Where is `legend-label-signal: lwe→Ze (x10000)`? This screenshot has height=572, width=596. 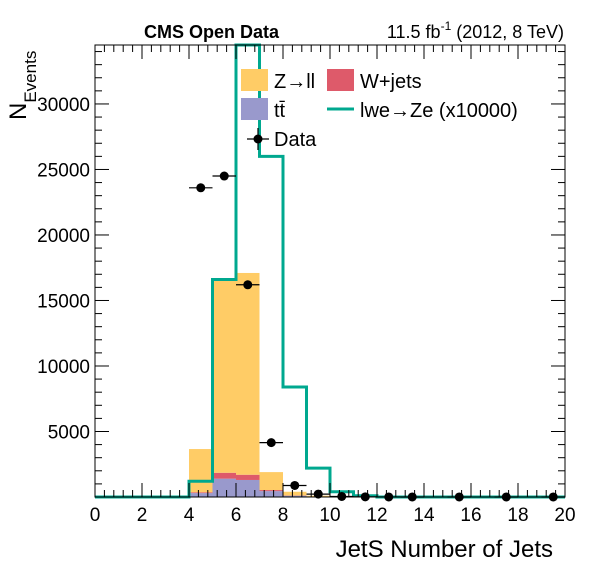 legend-label-signal: lwe→Ze (x10000) is located at coordinates (439, 111).